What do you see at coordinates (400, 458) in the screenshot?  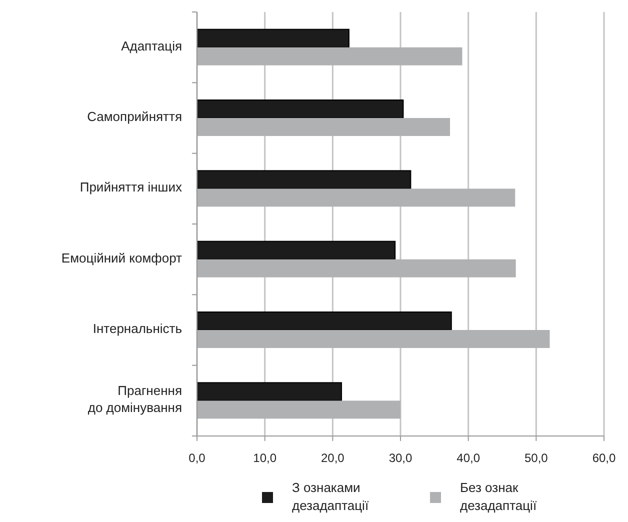 I see `x-tick-label: 30,0` at bounding box center [400, 458].